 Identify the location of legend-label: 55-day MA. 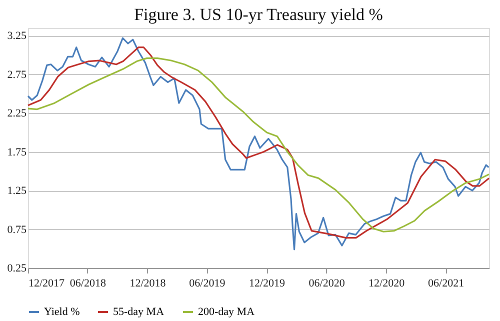
(138, 312).